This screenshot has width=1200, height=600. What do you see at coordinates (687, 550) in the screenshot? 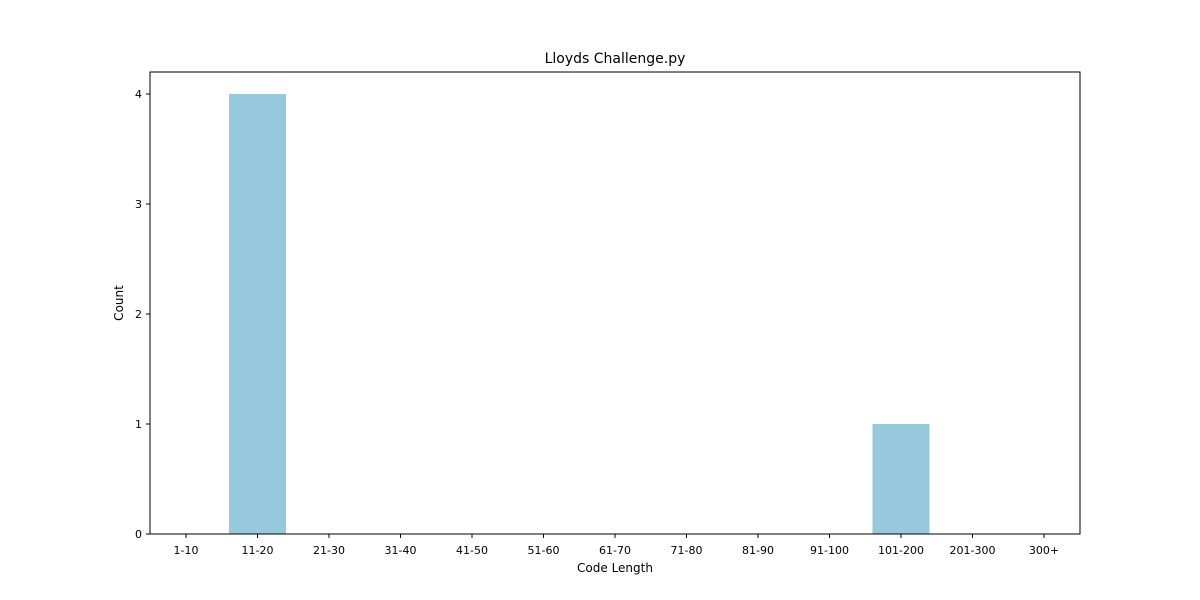
I see `x-tick-label: 71-80` at bounding box center [687, 550].